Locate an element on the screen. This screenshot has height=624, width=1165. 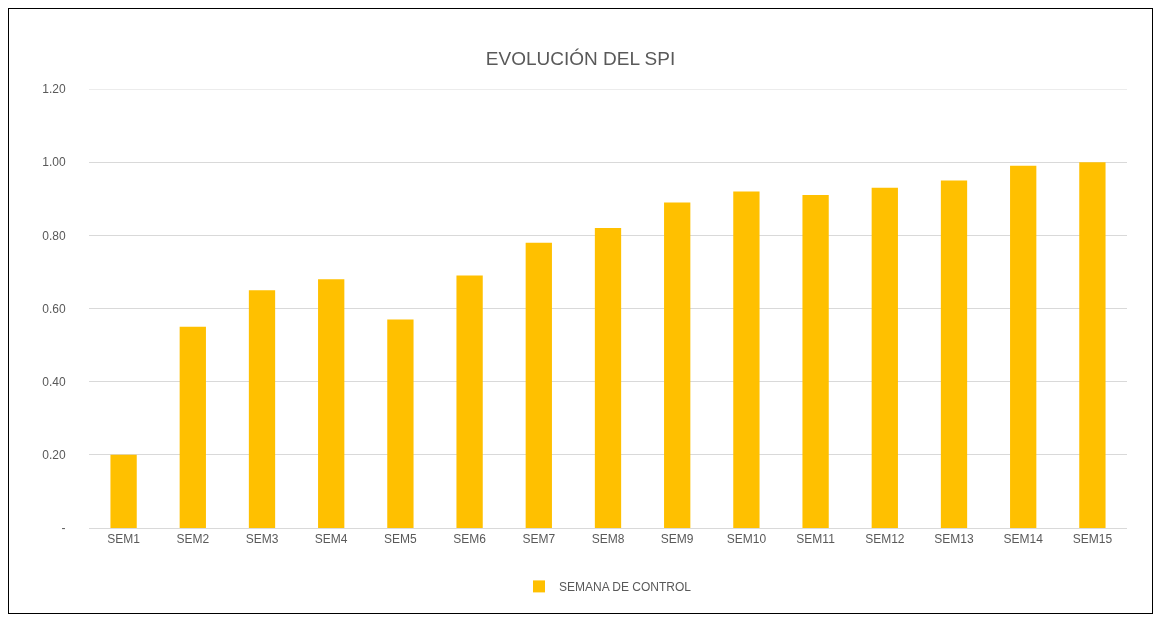
x-tick-label: SEM1 is located at coordinates (124, 539).